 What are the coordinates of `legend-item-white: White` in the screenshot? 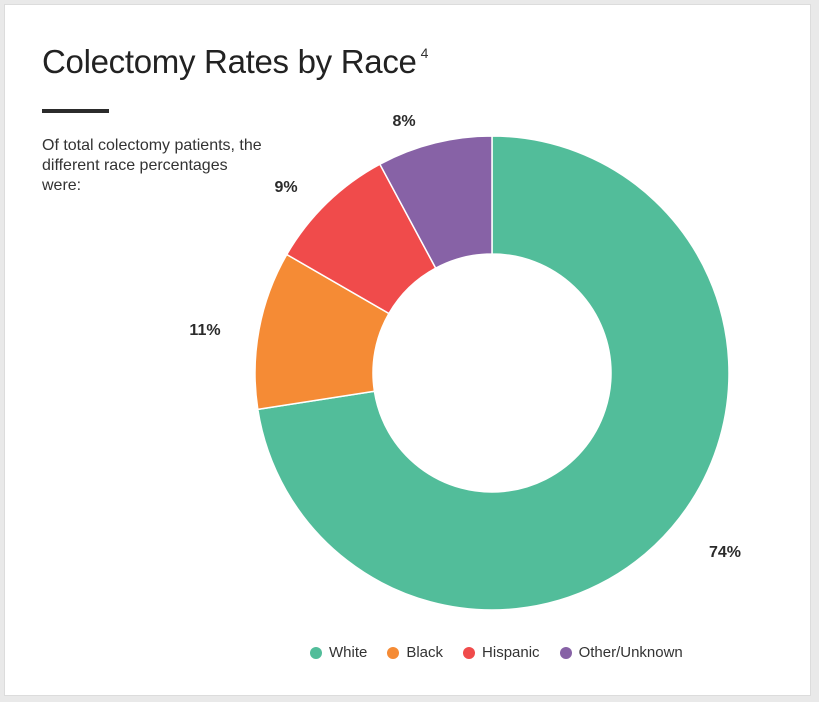 It's located at (338, 652).